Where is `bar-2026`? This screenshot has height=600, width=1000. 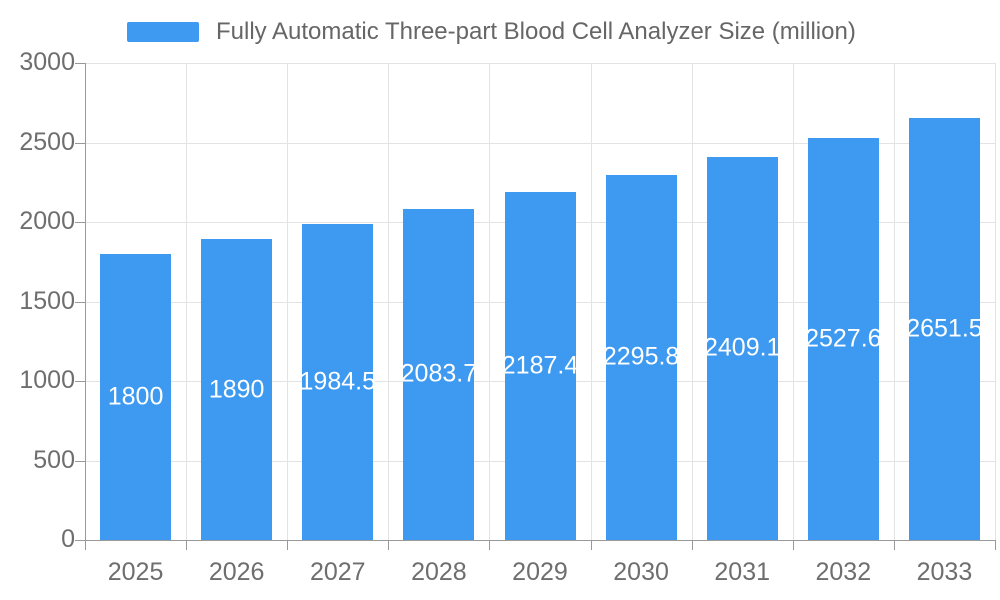
bar-2026 is located at coordinates (237, 389).